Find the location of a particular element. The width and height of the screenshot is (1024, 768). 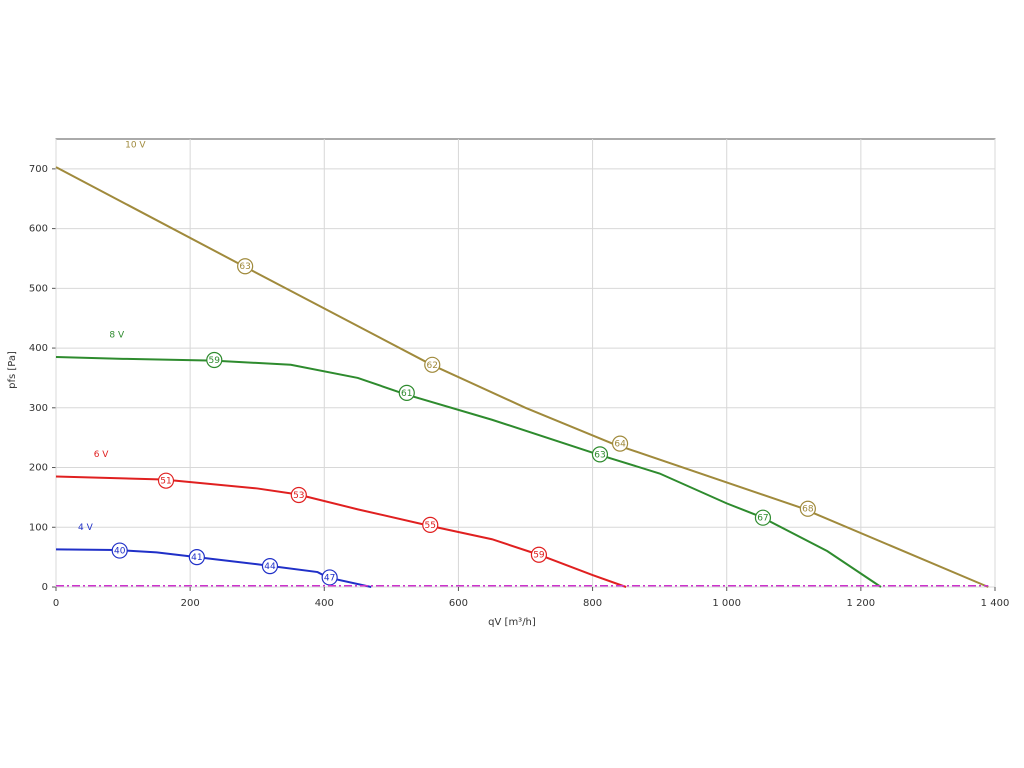

x-tick-label: 800 is located at coordinates (592, 603).